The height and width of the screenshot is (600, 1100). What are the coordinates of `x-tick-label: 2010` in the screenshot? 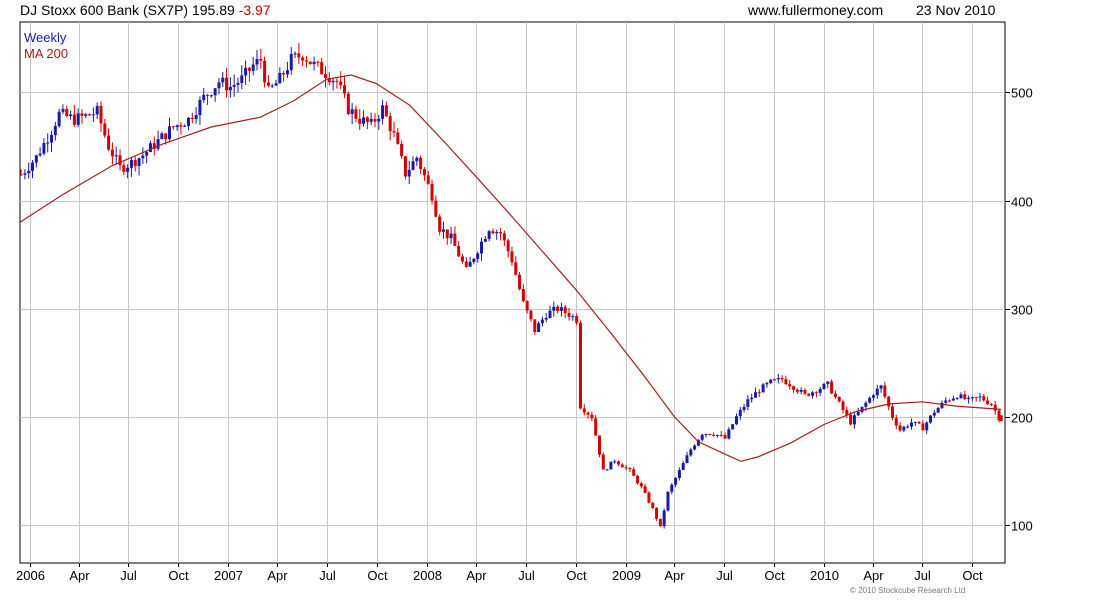 It's located at (824, 575).